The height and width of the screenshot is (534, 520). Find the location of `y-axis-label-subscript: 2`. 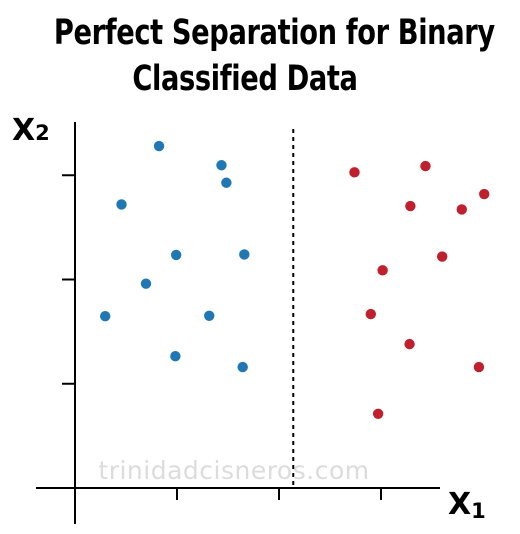

y-axis-label-subscript: 2 is located at coordinates (42, 133).